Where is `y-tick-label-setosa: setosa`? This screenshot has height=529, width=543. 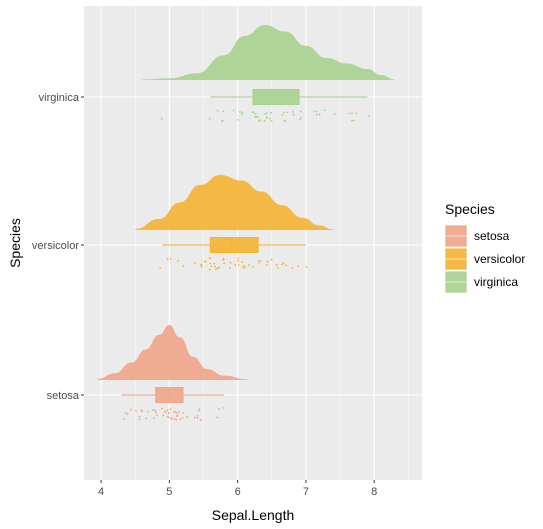
y-tick-label-setosa: setosa is located at coordinates (63, 396).